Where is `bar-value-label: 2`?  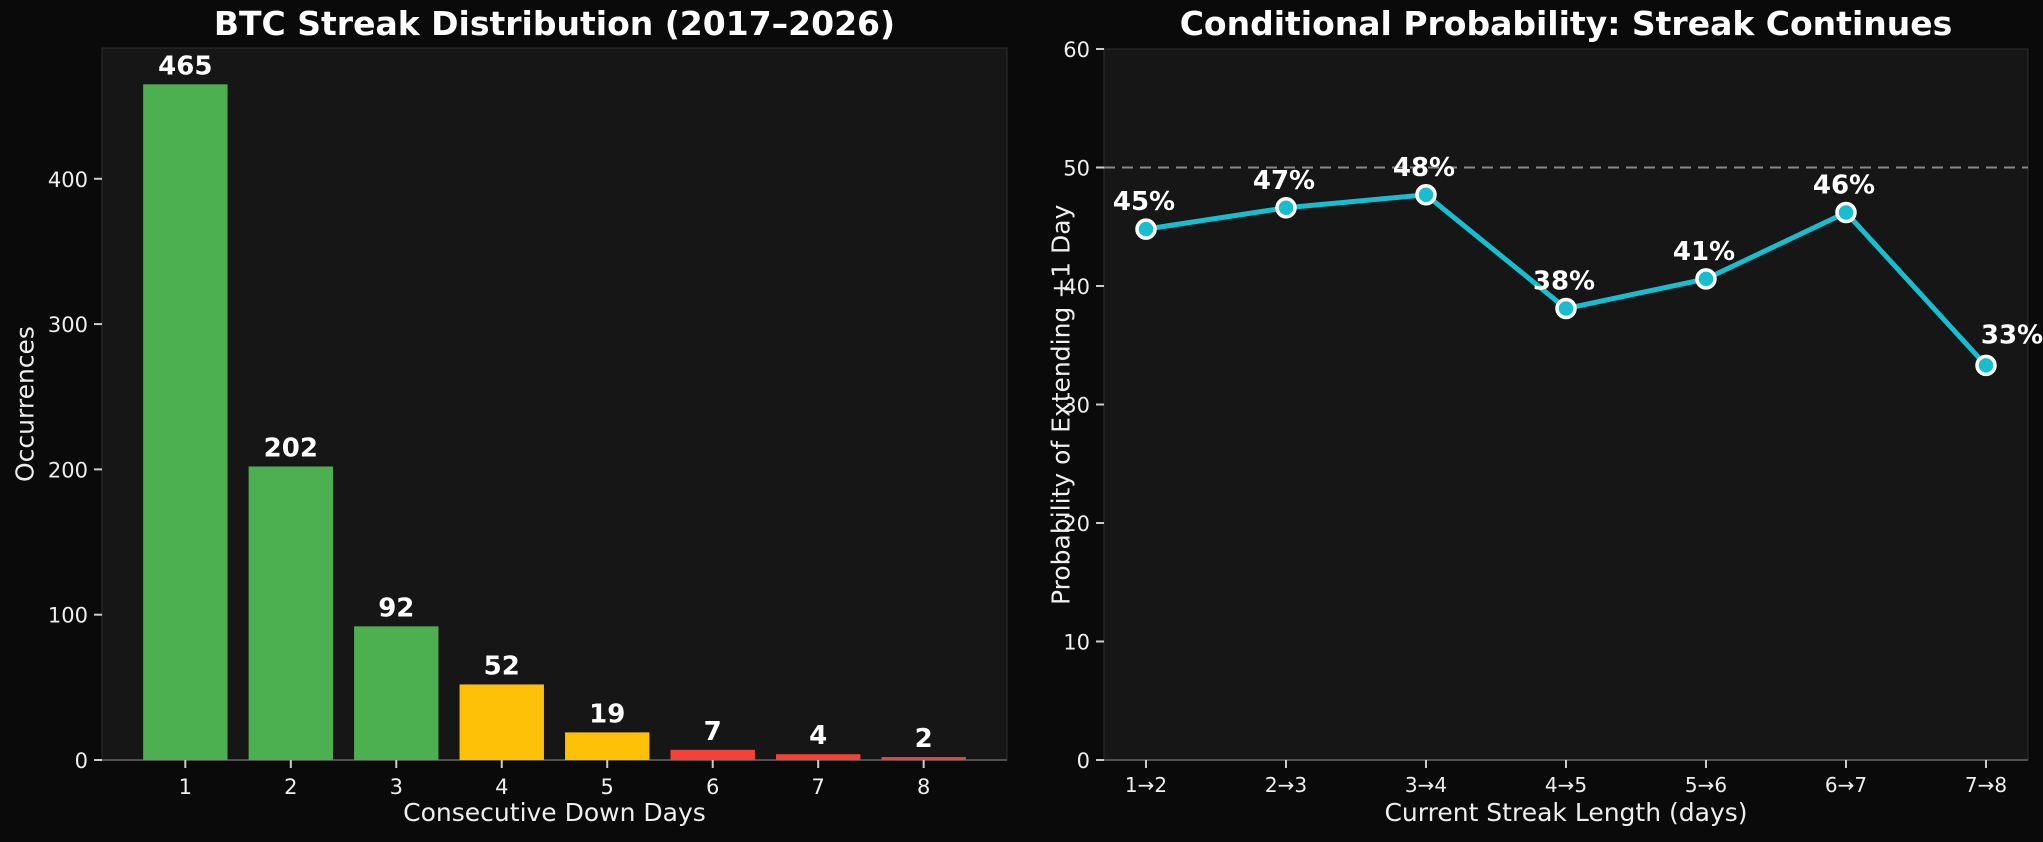
bar-value-label: 2 is located at coordinates (924, 739).